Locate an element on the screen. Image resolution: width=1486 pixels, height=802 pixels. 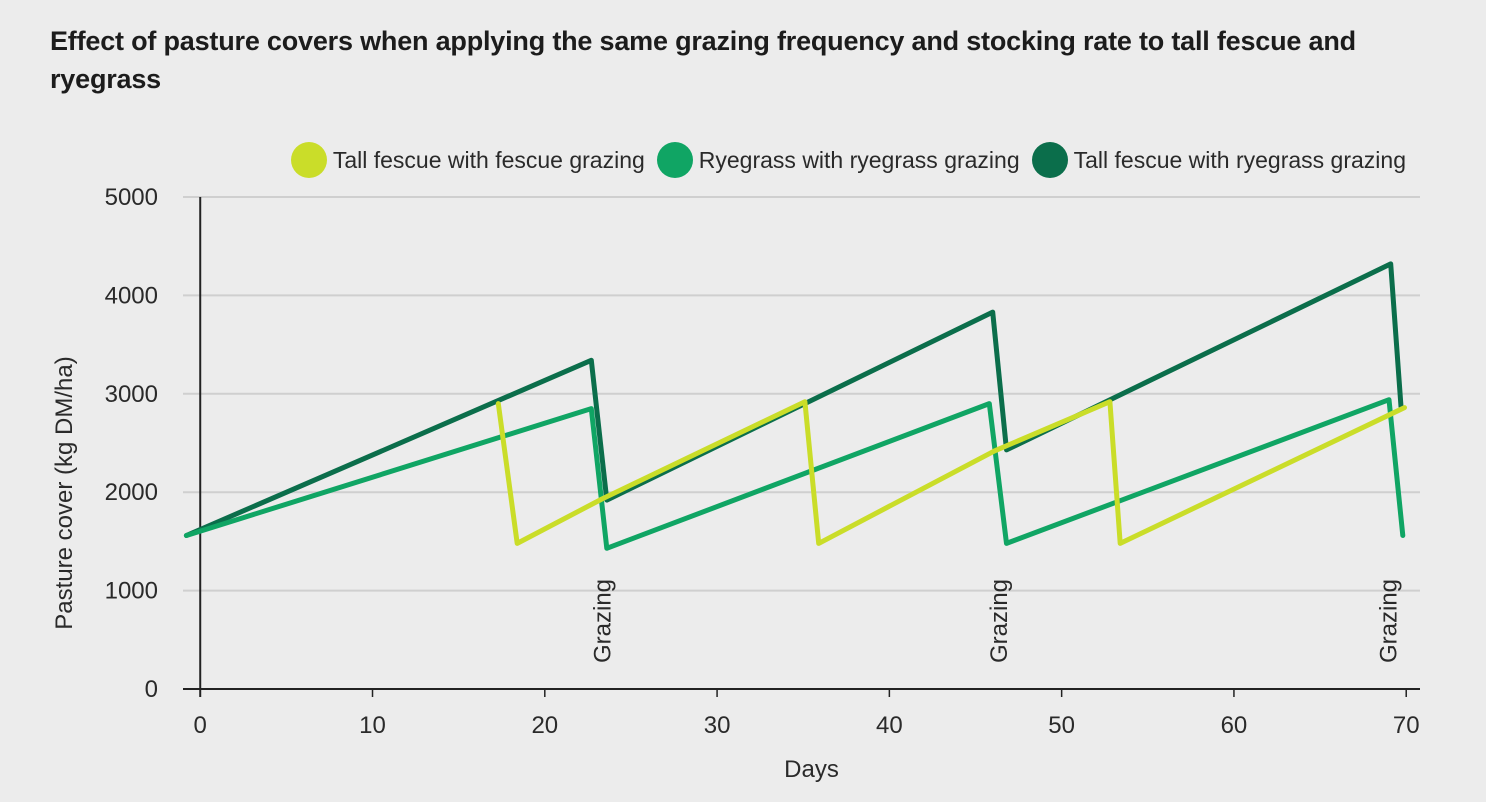
y-tick-label: 3000 is located at coordinates (131, 394).